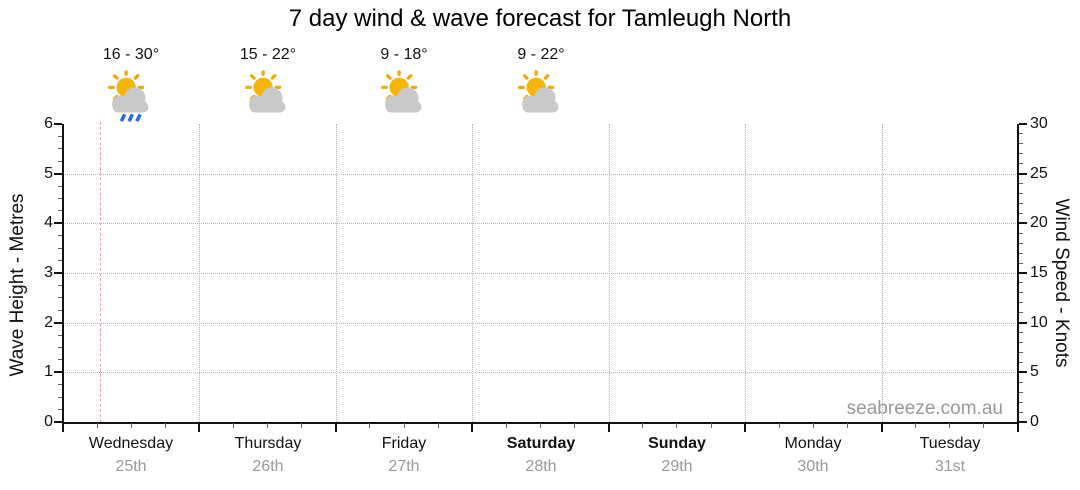 This screenshot has width=1080, height=490. I want to click on x-axis-date-label: 25th, so click(131, 466).